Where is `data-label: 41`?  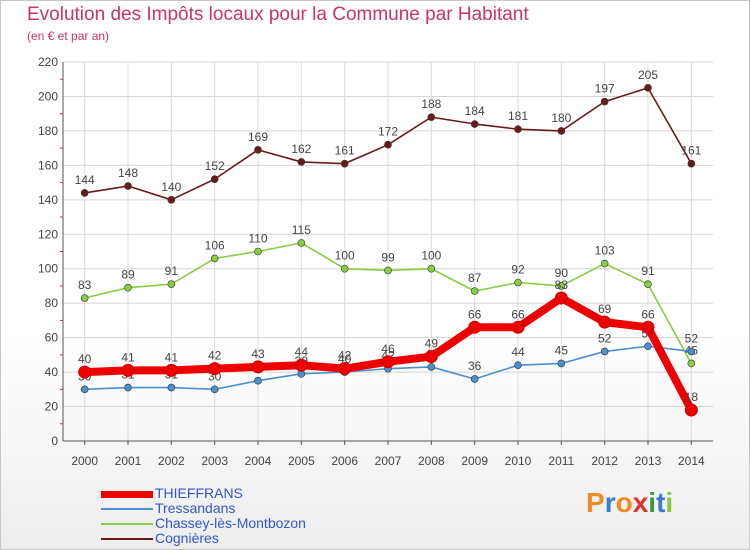
data-label: 41 is located at coordinates (128, 357).